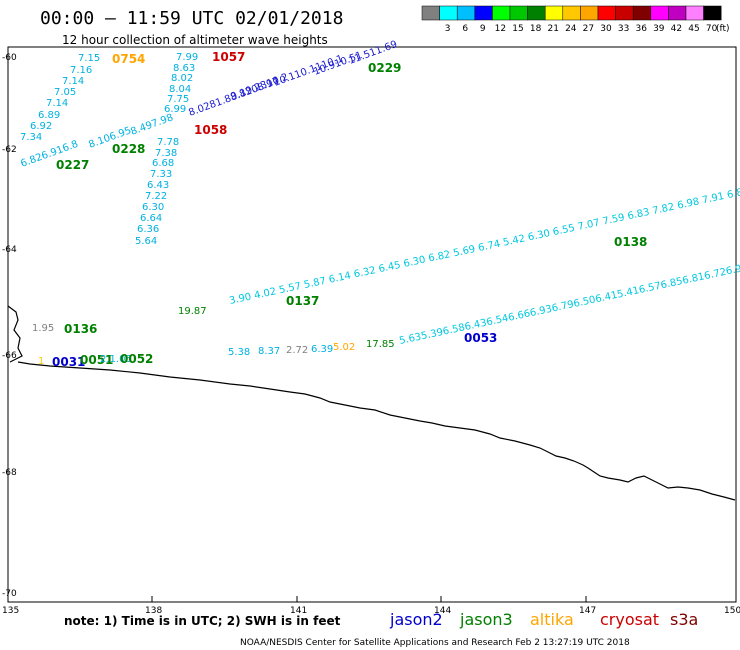 The image size is (740, 650). Describe the element at coordinates (148, 229) in the screenshot. I see `wave-height-label: 6.36` at that location.